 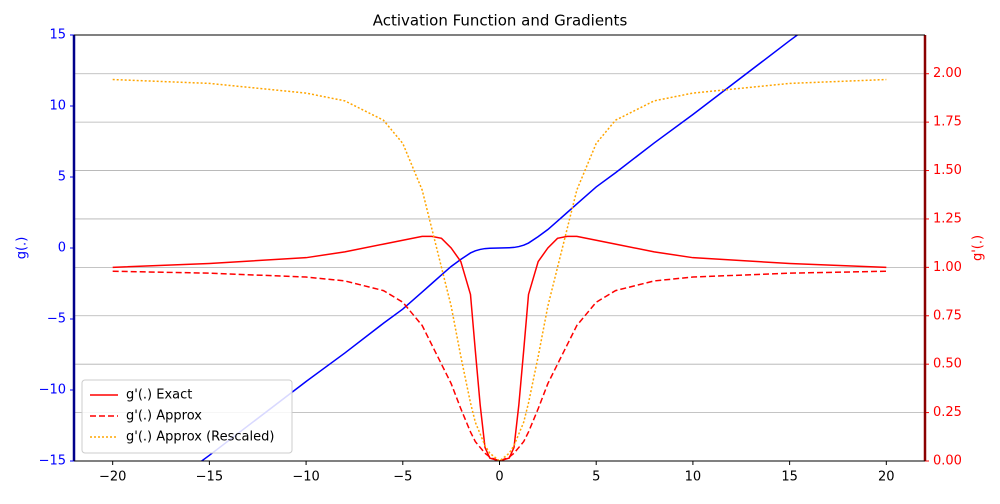 What do you see at coordinates (56, 319) in the screenshot?
I see `y-tick-label: −5` at bounding box center [56, 319].